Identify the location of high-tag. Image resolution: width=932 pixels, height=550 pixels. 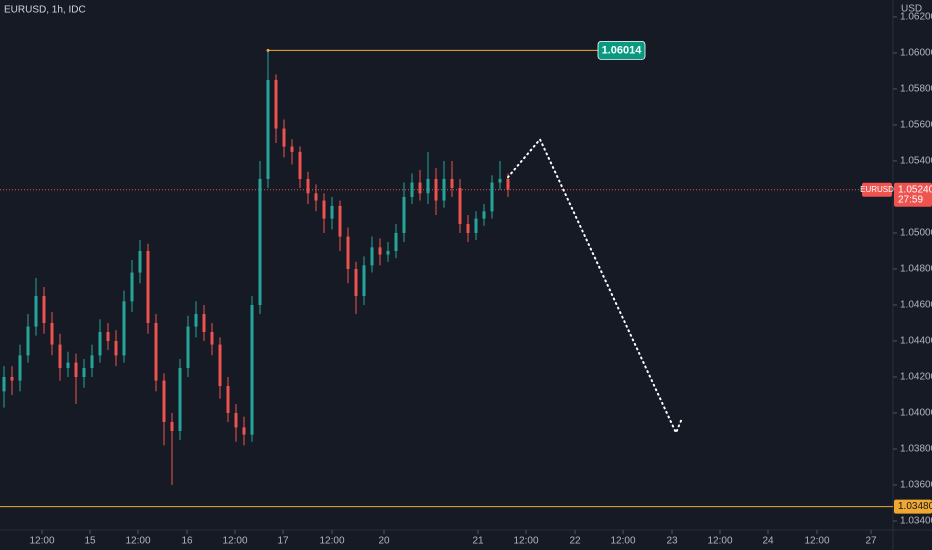
(621, 50).